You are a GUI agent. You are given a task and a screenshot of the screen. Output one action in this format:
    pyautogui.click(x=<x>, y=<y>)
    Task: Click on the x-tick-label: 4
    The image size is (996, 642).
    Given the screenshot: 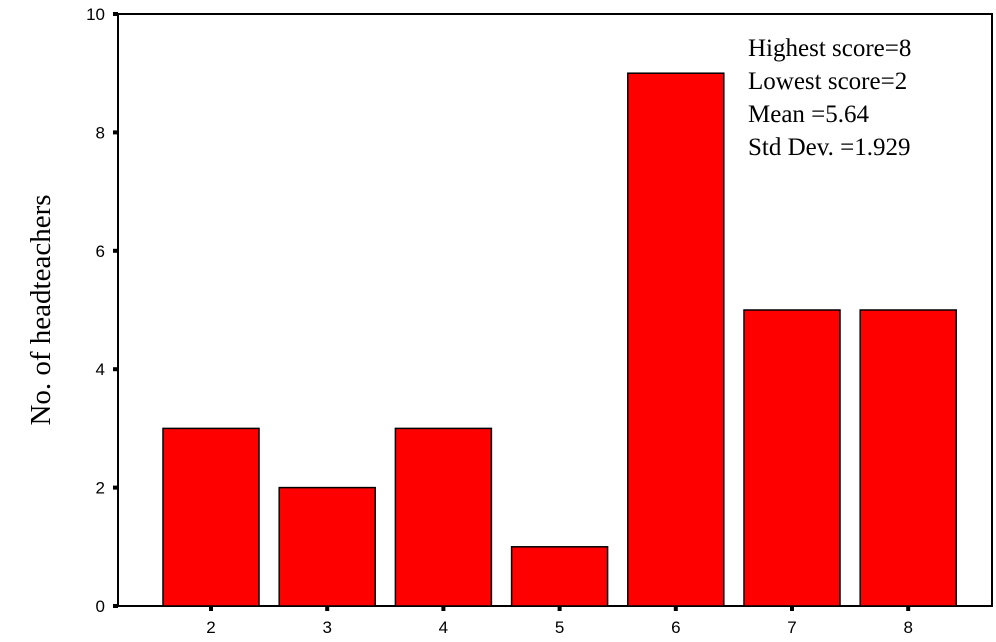 What is the action you would take?
    pyautogui.click(x=443, y=627)
    